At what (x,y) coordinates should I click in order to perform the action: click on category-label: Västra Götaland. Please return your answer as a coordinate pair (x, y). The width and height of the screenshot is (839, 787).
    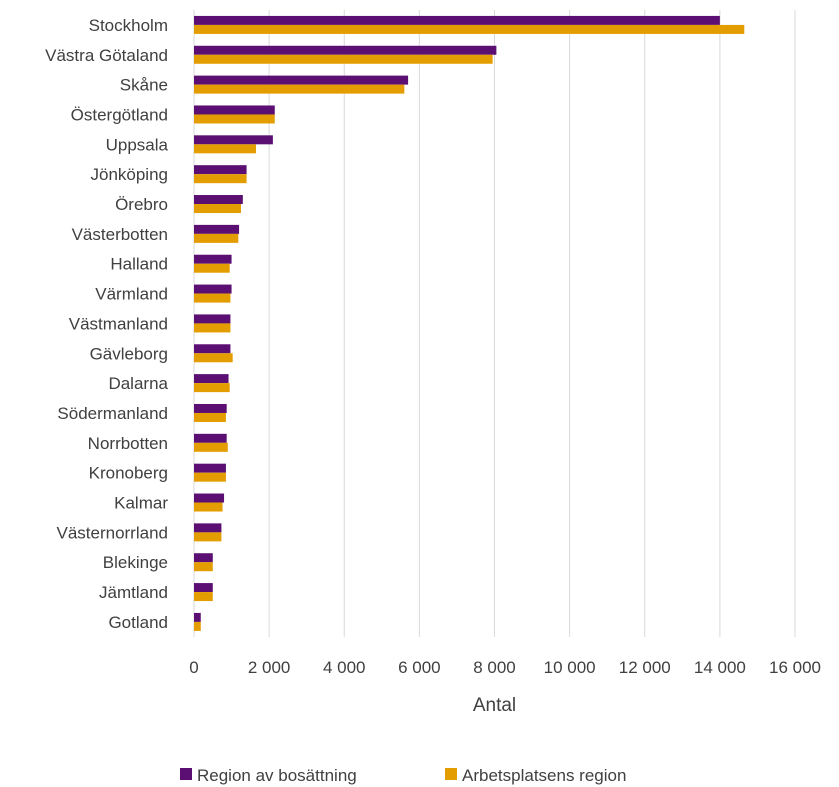
    Looking at the image, I should click on (106, 55).